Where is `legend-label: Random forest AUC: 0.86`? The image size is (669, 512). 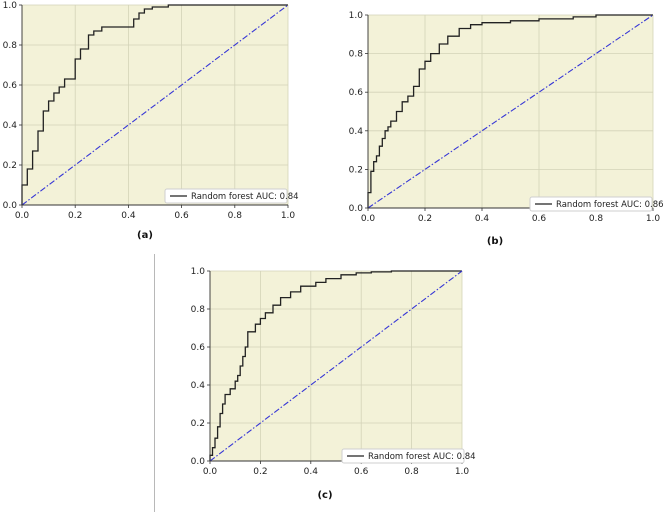 legend-label: Random forest AUC: 0.86 is located at coordinates (610, 205).